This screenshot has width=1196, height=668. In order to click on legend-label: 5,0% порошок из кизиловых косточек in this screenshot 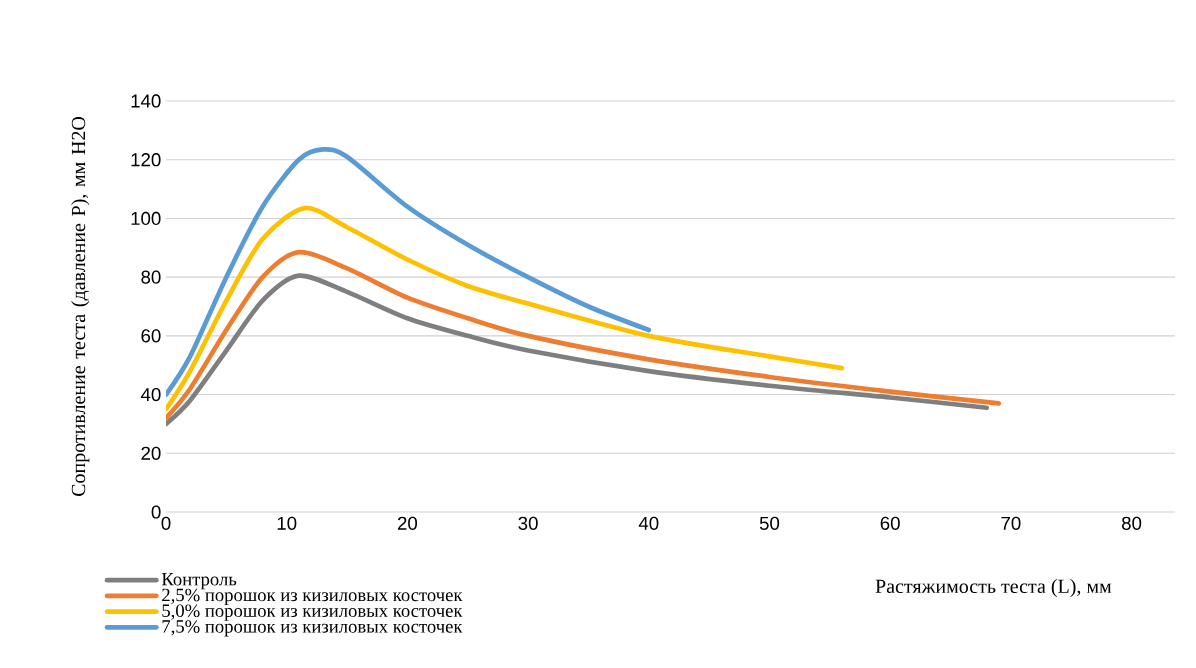, I will do `click(312, 612)`.